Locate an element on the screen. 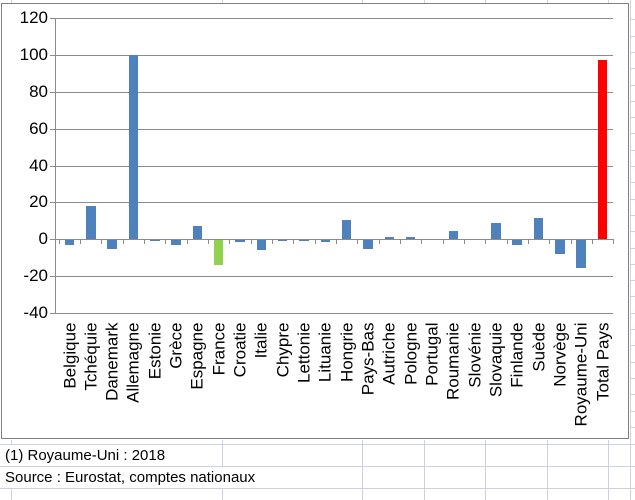 This screenshot has height=500, width=635. x-axis-category-label: Portugal is located at coordinates (432, 354).